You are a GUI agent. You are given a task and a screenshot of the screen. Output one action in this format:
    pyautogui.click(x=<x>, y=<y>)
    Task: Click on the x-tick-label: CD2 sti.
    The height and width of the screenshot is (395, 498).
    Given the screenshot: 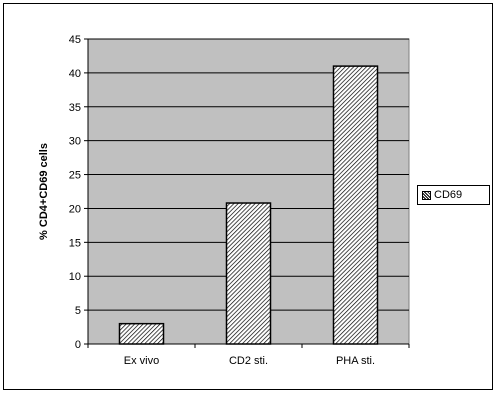 What is the action you would take?
    pyautogui.click(x=248, y=361)
    